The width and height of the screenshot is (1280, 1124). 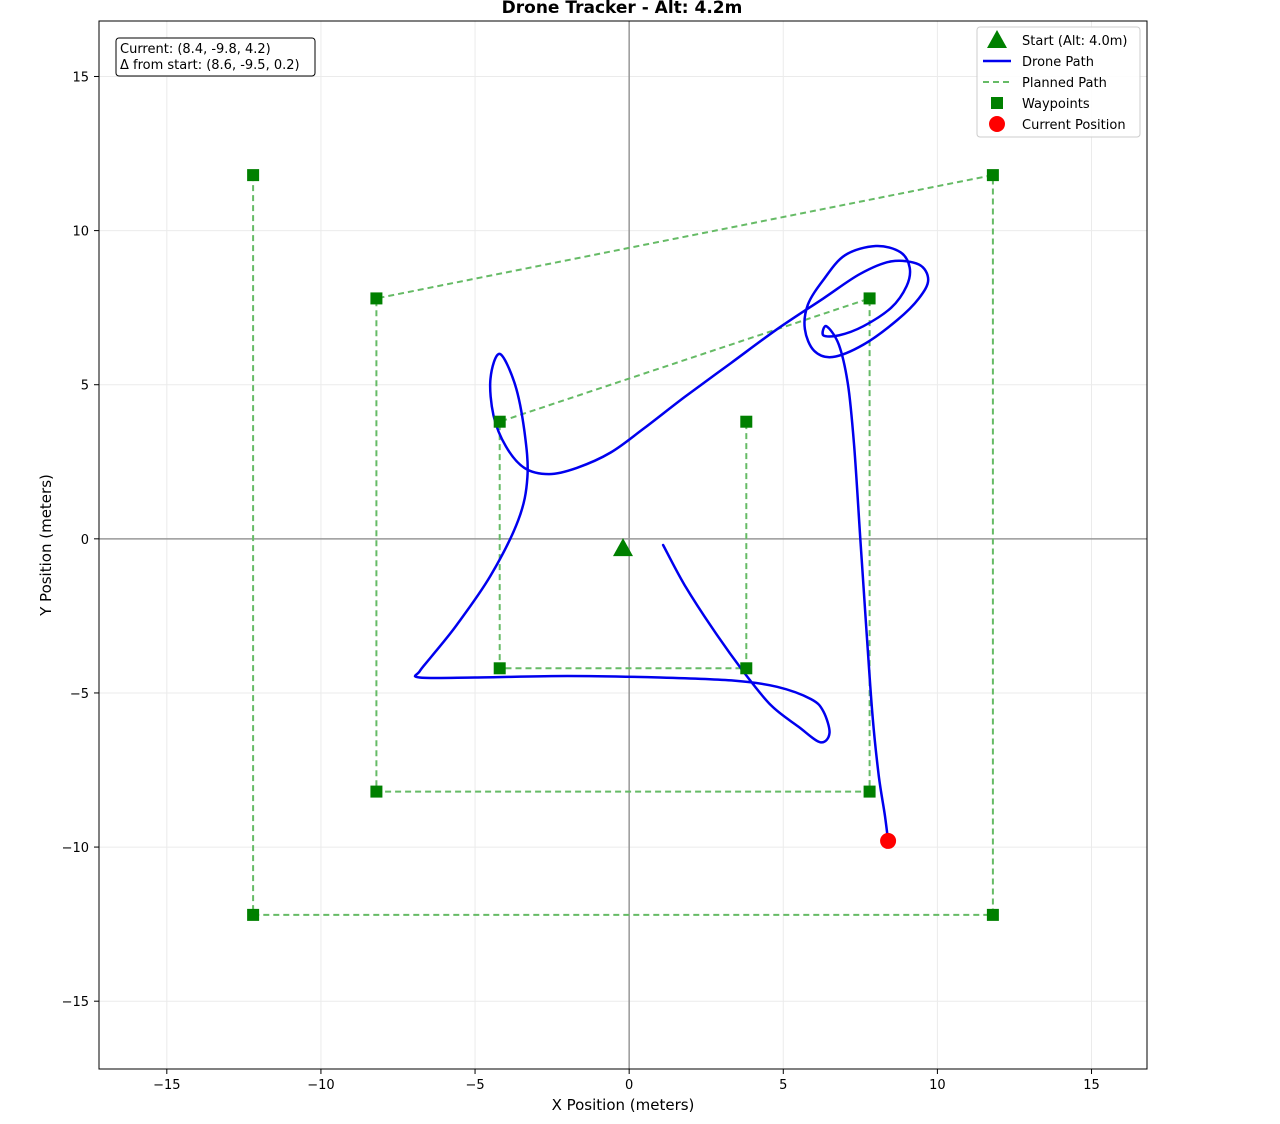 What do you see at coordinates (1058, 62) in the screenshot?
I see `legend-label: Drone Path` at bounding box center [1058, 62].